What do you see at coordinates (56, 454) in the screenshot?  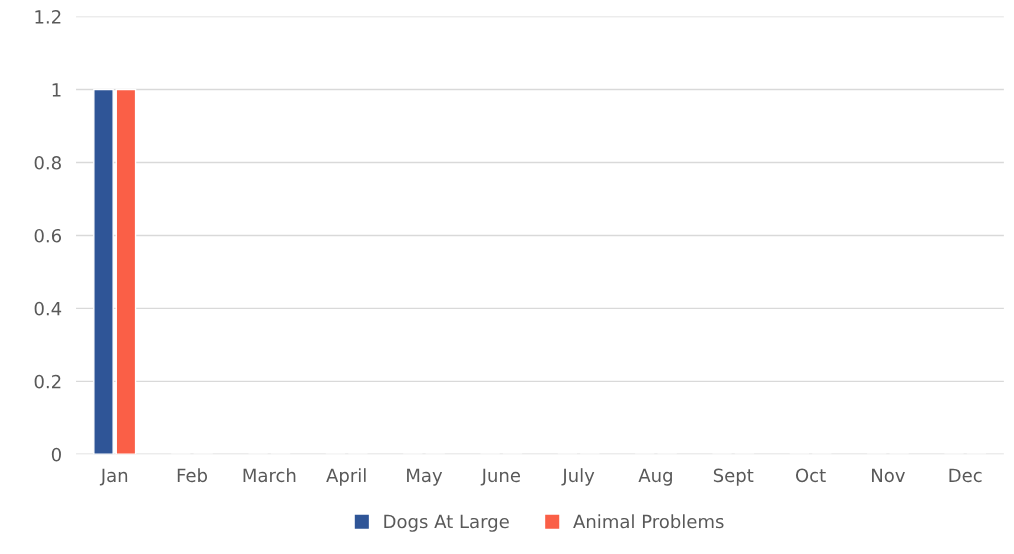 I see `y-tick-label: 0` at bounding box center [56, 454].